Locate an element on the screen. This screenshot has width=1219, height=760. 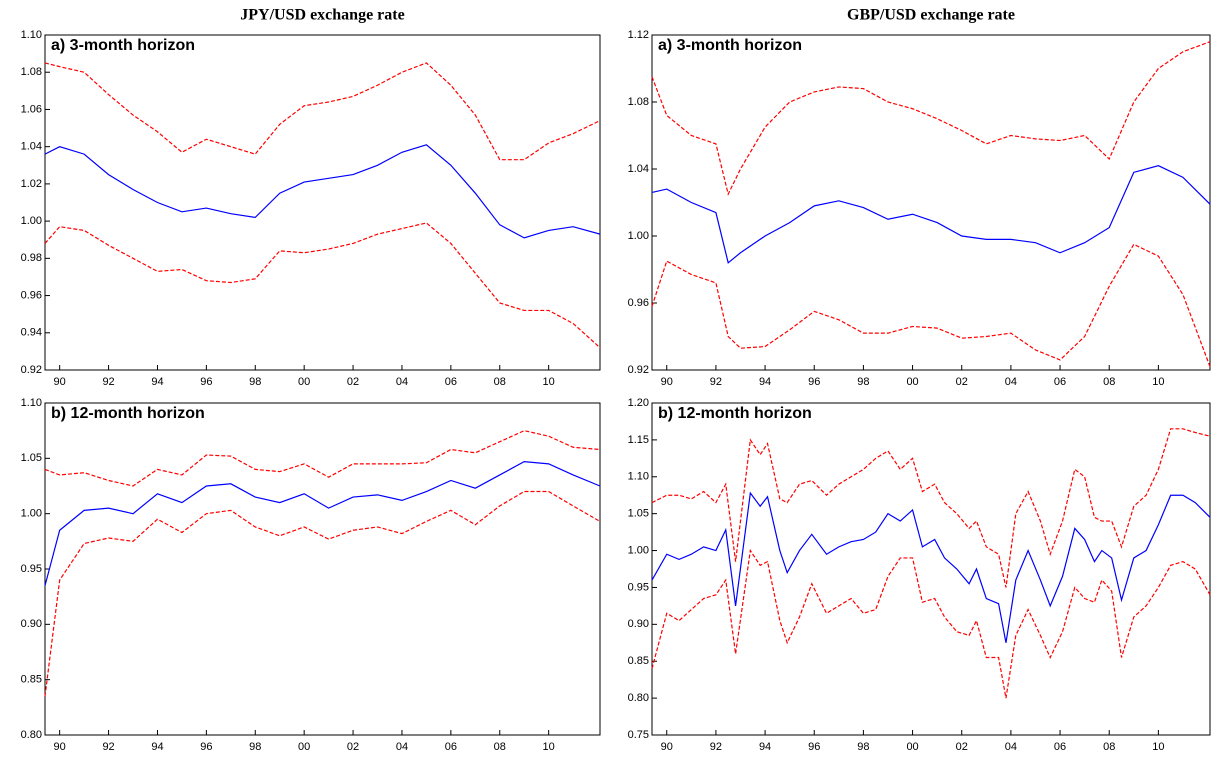
chart-title: GBP/USD exchange rate is located at coordinates (931, 15).